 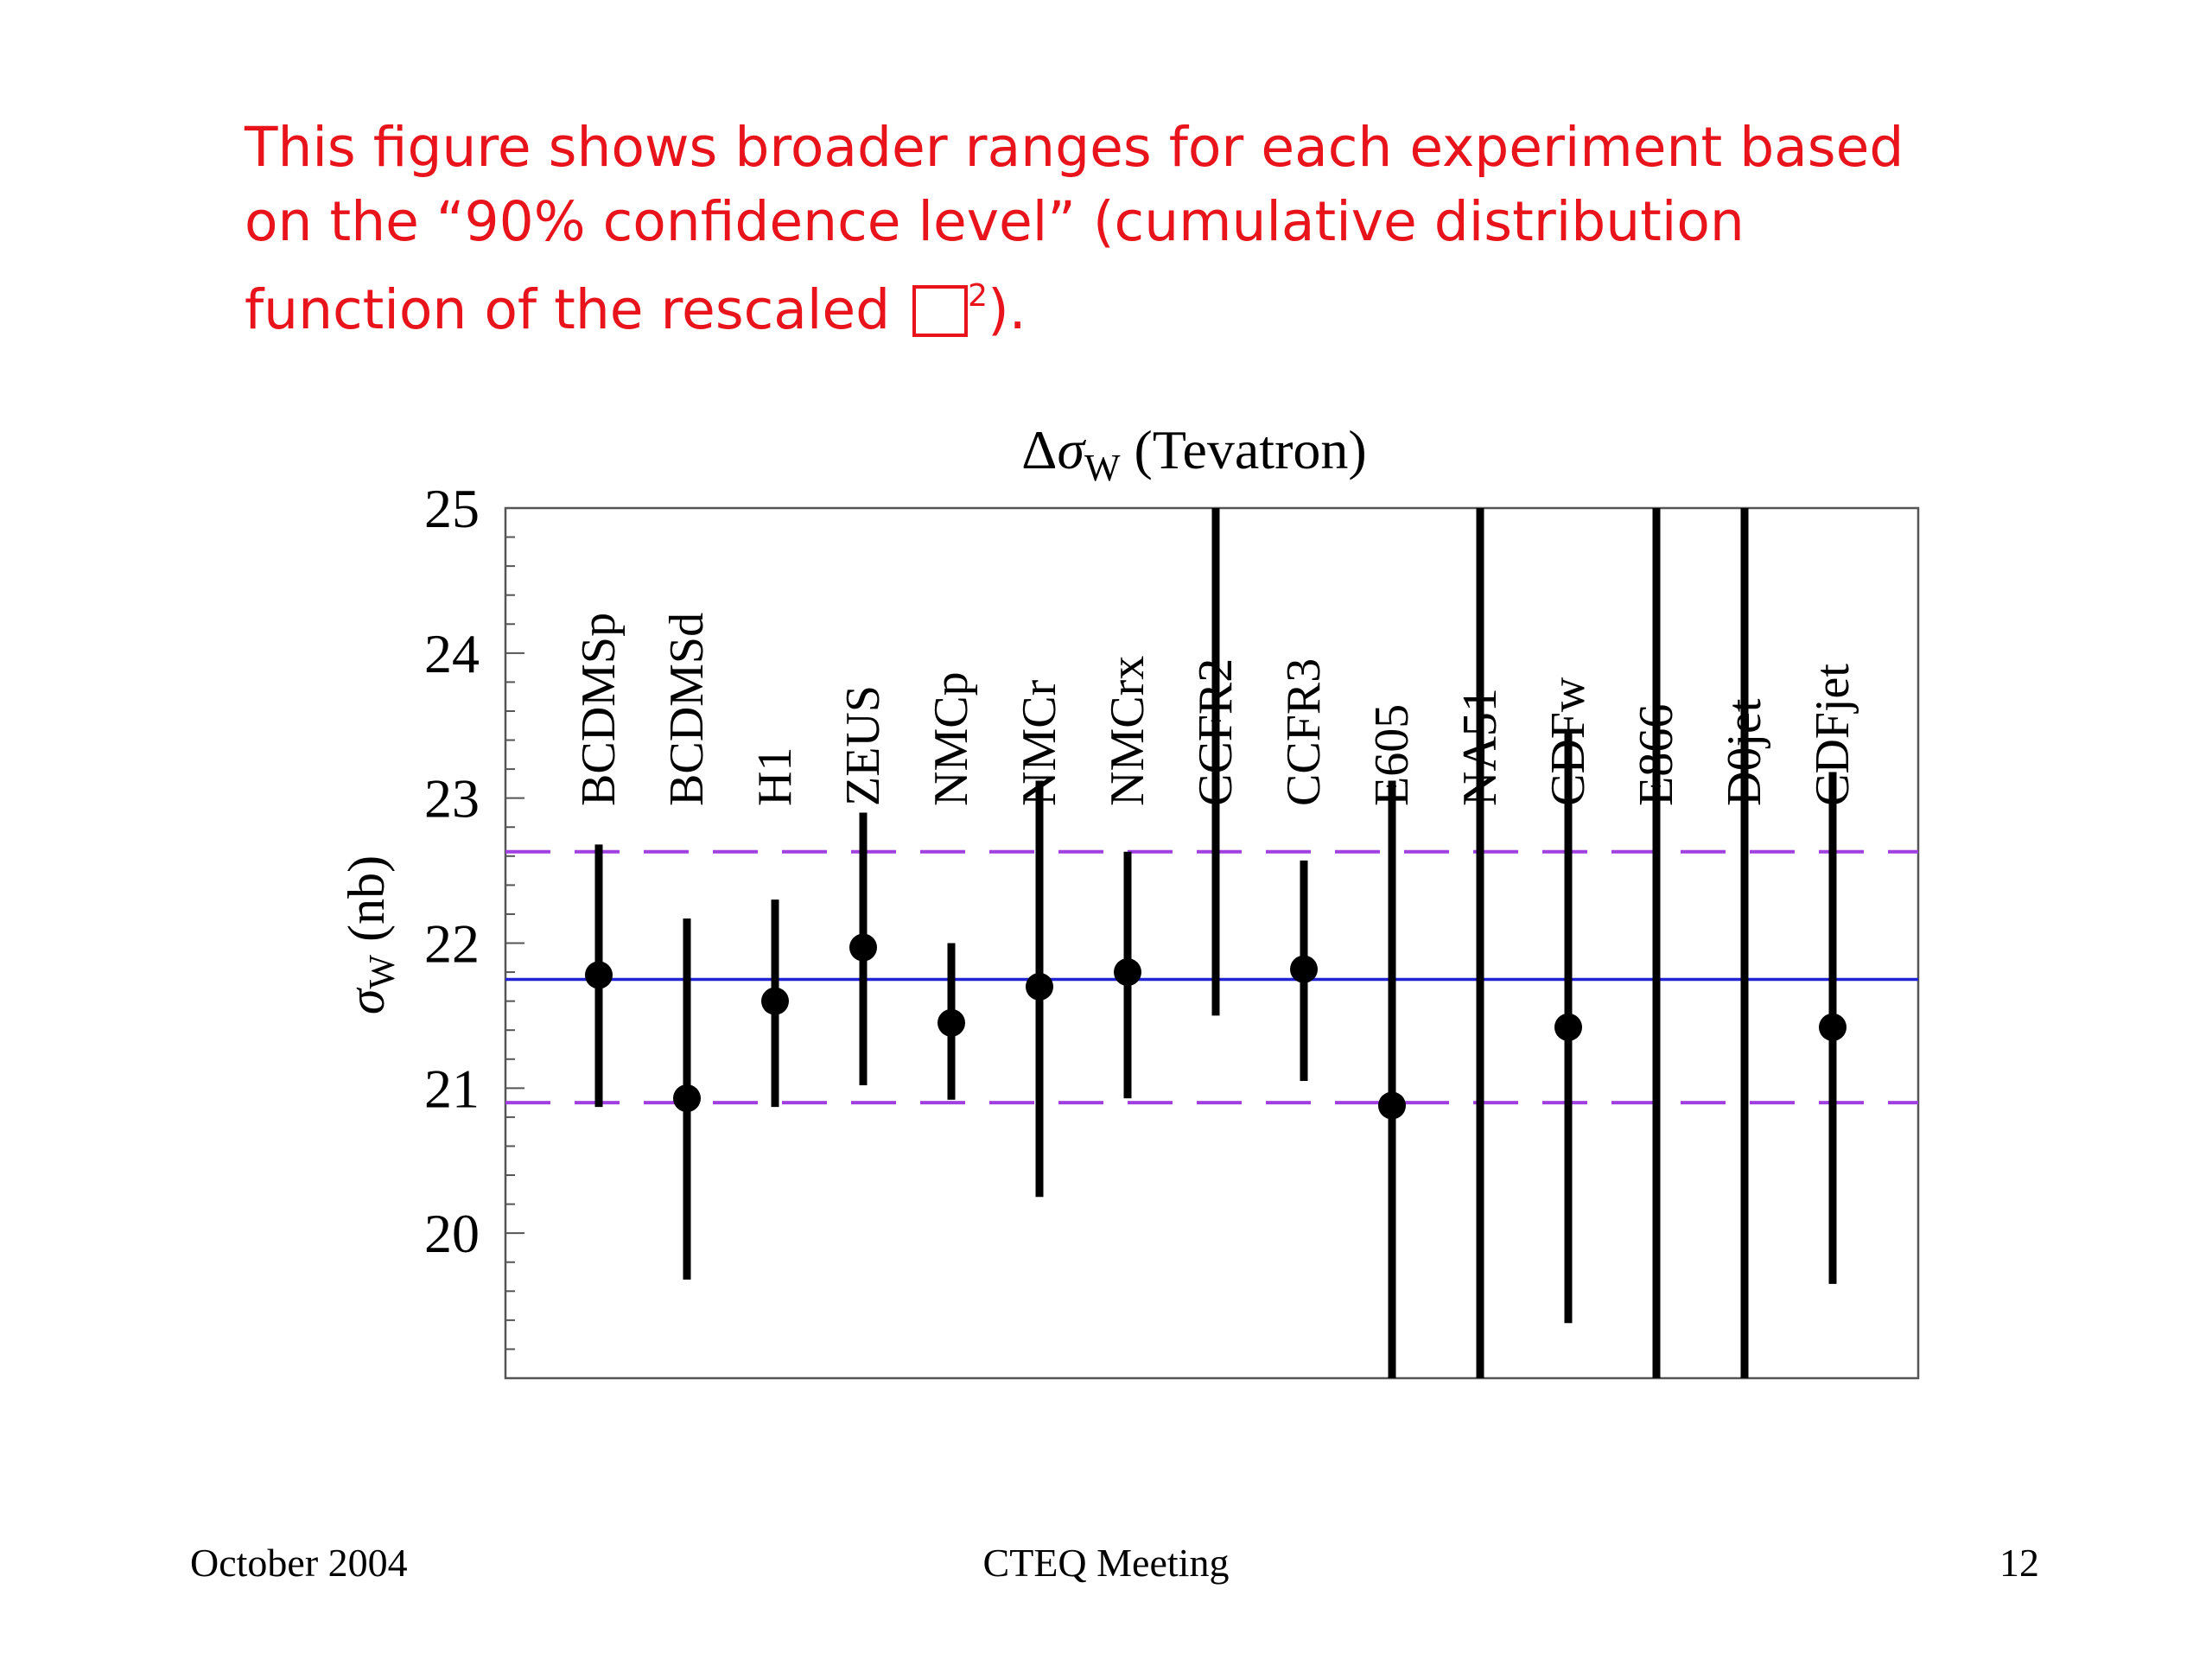 I want to click on y-tick-label: 20, so click(x=452, y=1233).